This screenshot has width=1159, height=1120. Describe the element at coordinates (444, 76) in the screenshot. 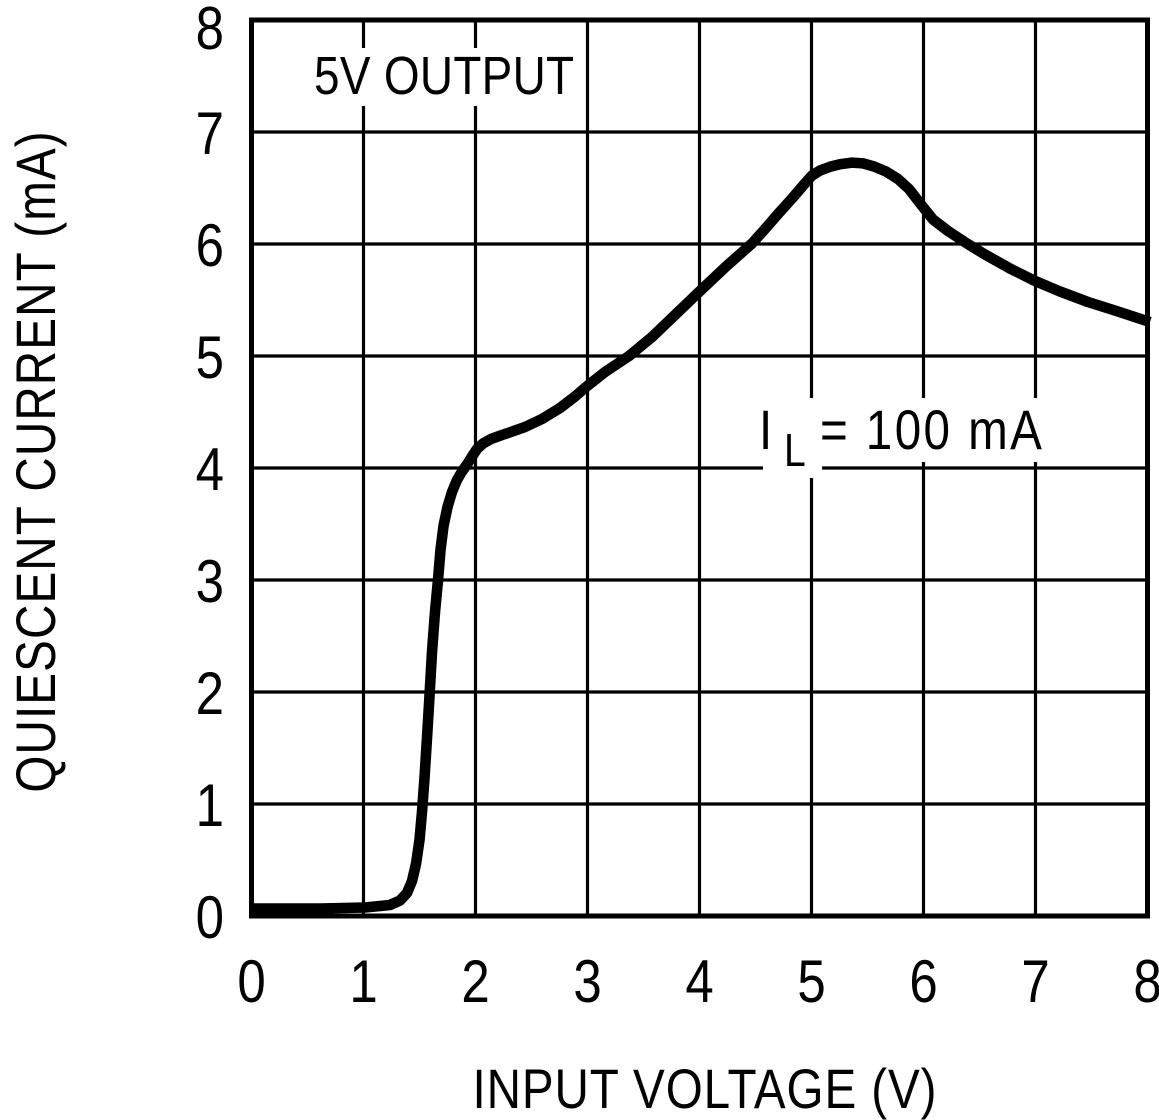

I see `svg-text: 5V OUTPUT` at that location.